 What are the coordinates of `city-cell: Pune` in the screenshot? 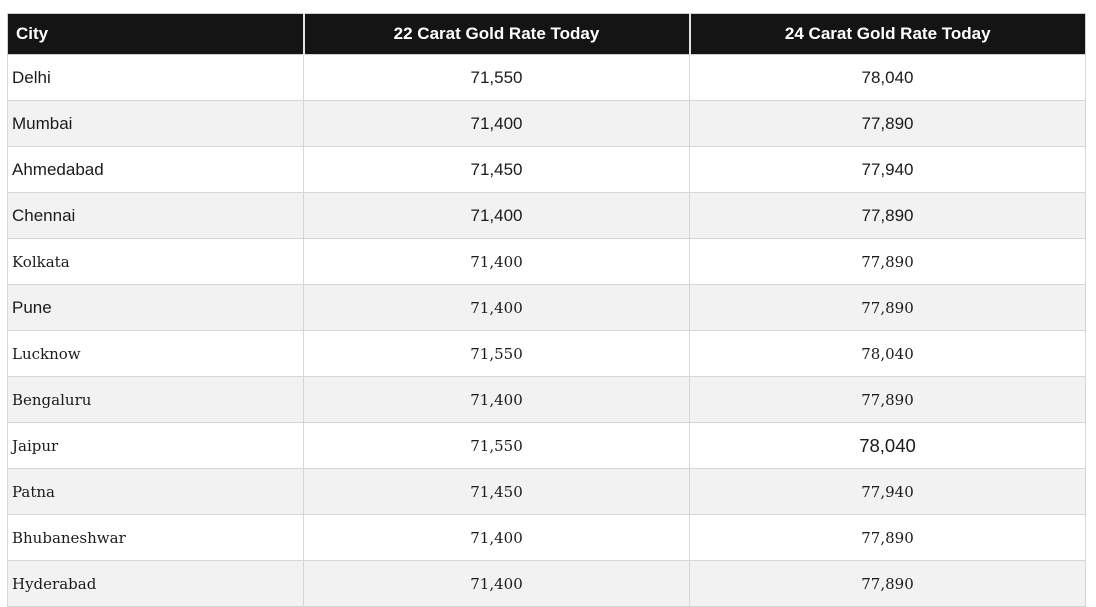 It's located at (155, 307).